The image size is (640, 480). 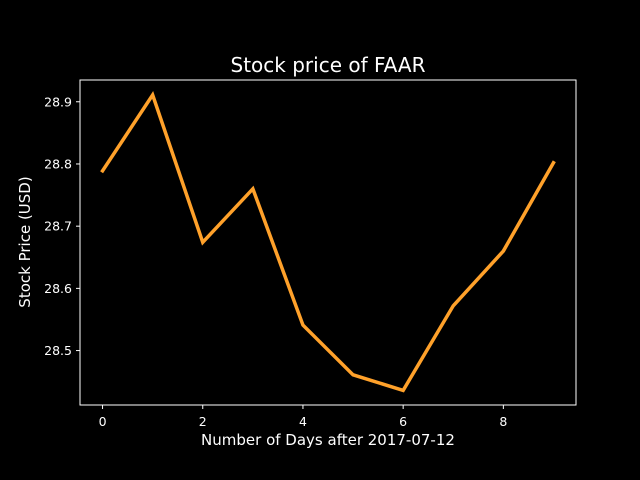 What do you see at coordinates (58, 163) in the screenshot?
I see `y-tick-label: 28.8` at bounding box center [58, 163].